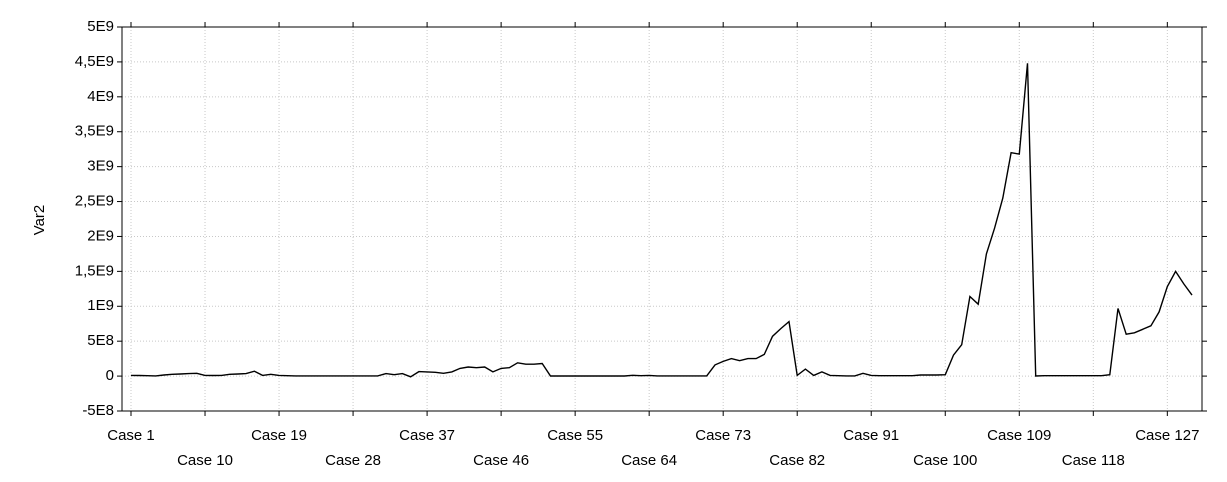 The image size is (1227, 482). Describe the element at coordinates (501, 460) in the screenshot. I see `x-tick-label: Case 46` at that location.